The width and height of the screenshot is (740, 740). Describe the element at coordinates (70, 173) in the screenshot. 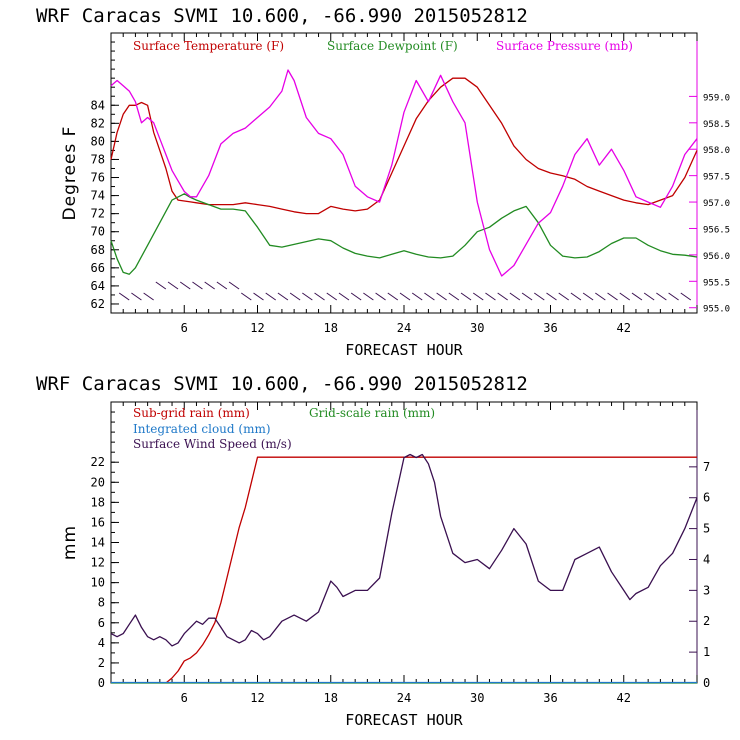

I see `y-axis-label: Degrees F` at that location.